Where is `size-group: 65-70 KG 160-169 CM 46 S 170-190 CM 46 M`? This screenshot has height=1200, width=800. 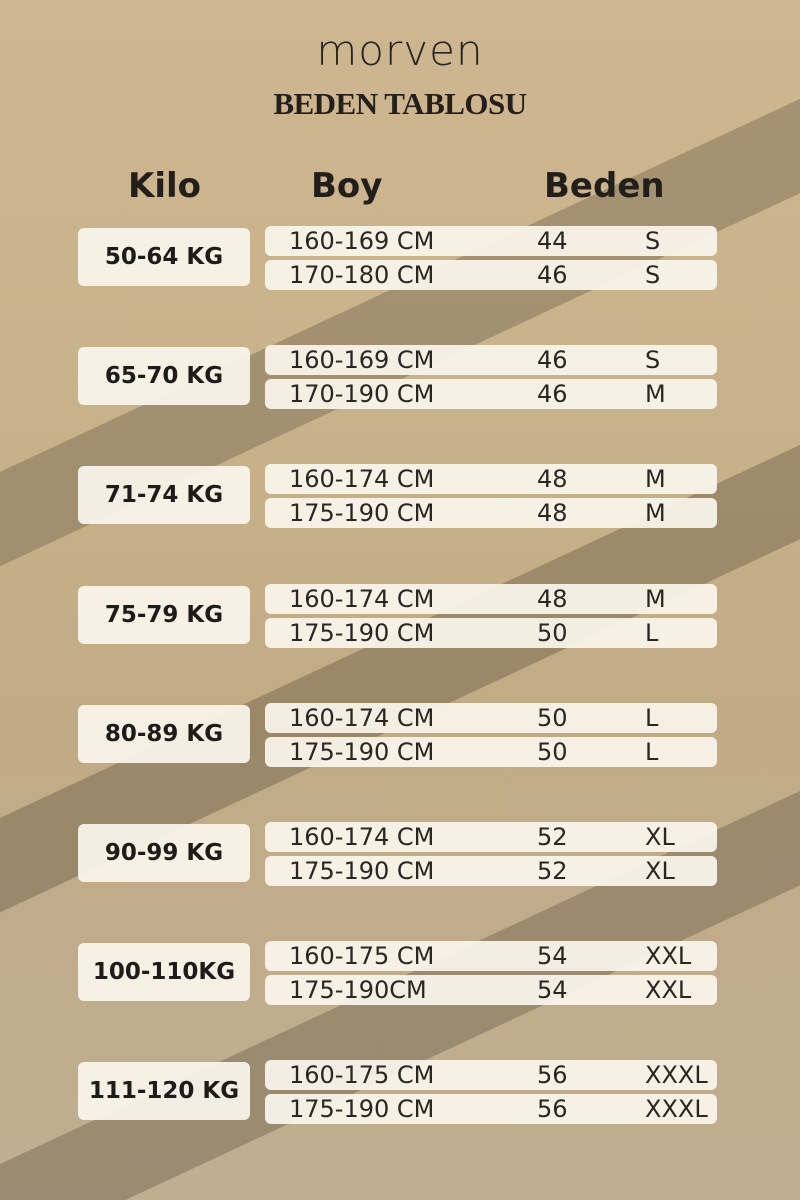 size-group: 65-70 KG 160-169 CM 46 S 170-190 CM 46 M is located at coordinates (400, 380).